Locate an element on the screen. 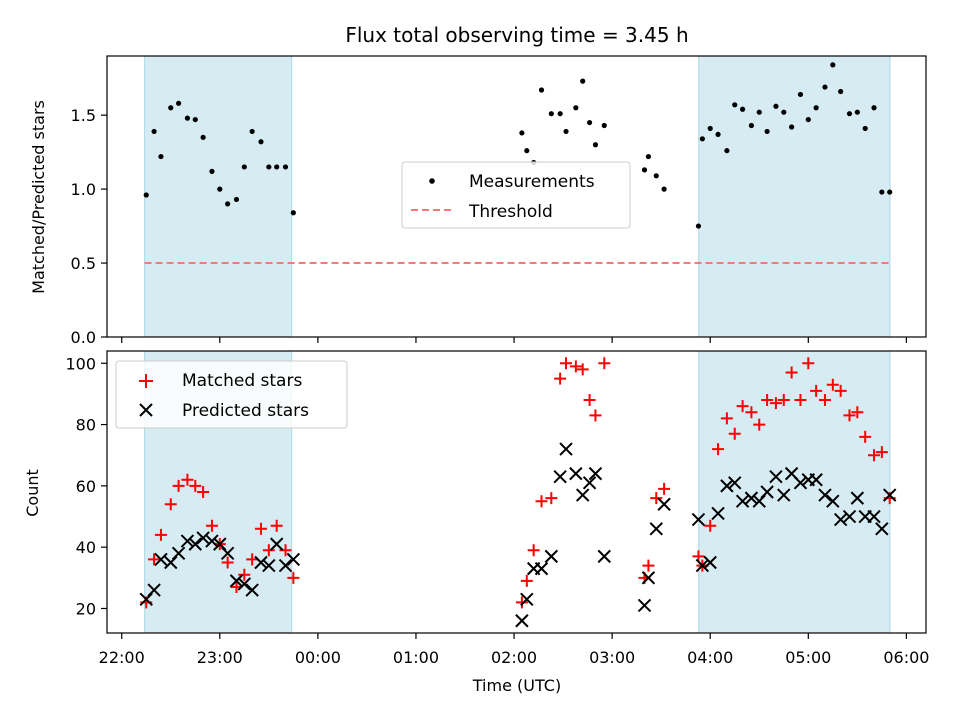 This screenshot has width=960, height=720. x-tick-label: 05:00 is located at coordinates (808, 657).